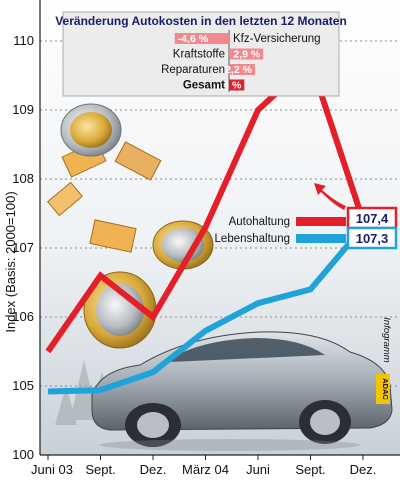 This screenshot has height=483, width=400. What do you see at coordinates (321, 221) in the screenshot?
I see `legend-swatch-autohaltung` at bounding box center [321, 221].